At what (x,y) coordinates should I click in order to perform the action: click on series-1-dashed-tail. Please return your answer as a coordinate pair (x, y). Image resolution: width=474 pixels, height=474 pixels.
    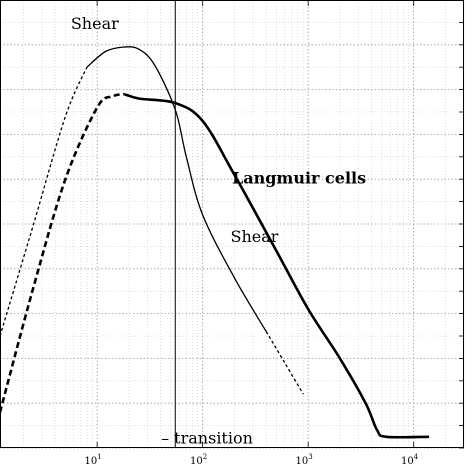
    Looking at the image, I should click on (284, 363).